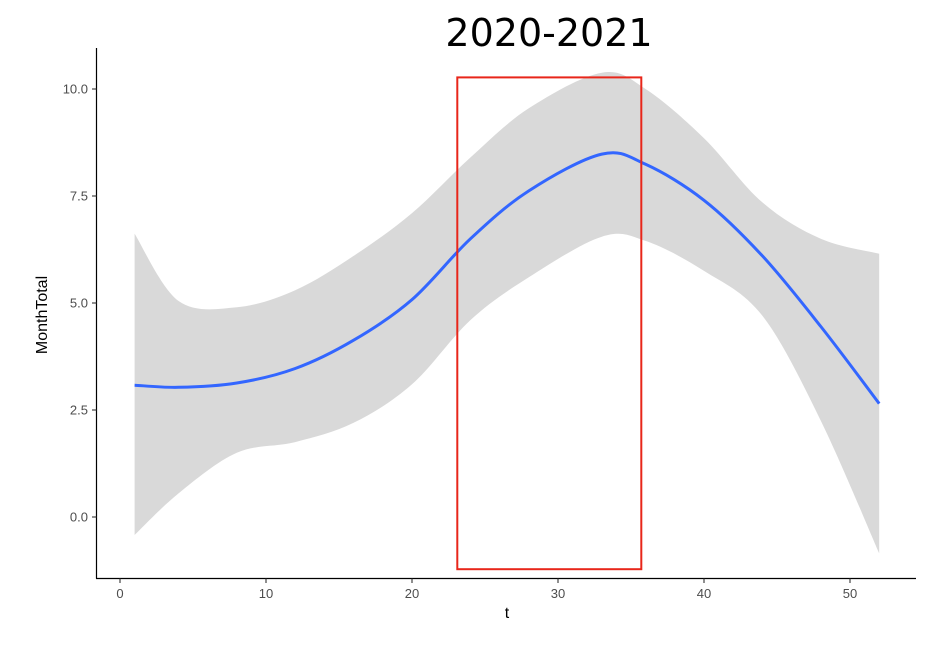 This screenshot has width=942, height=645. Describe the element at coordinates (850, 593) in the screenshot. I see `x-tick-label: 50` at that location.